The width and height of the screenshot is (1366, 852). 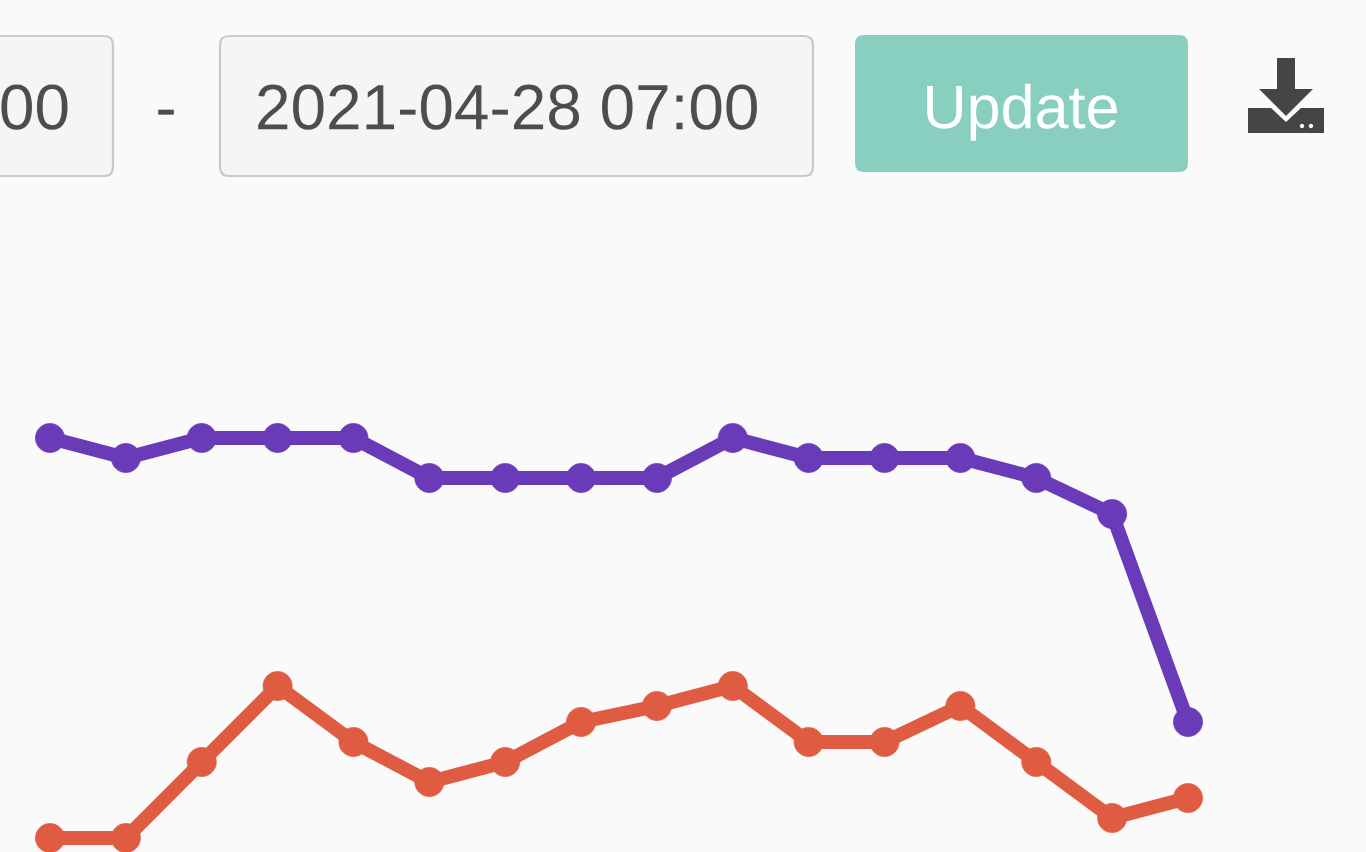 What do you see at coordinates (1022, 112) in the screenshot?
I see `text: Update` at bounding box center [1022, 112].